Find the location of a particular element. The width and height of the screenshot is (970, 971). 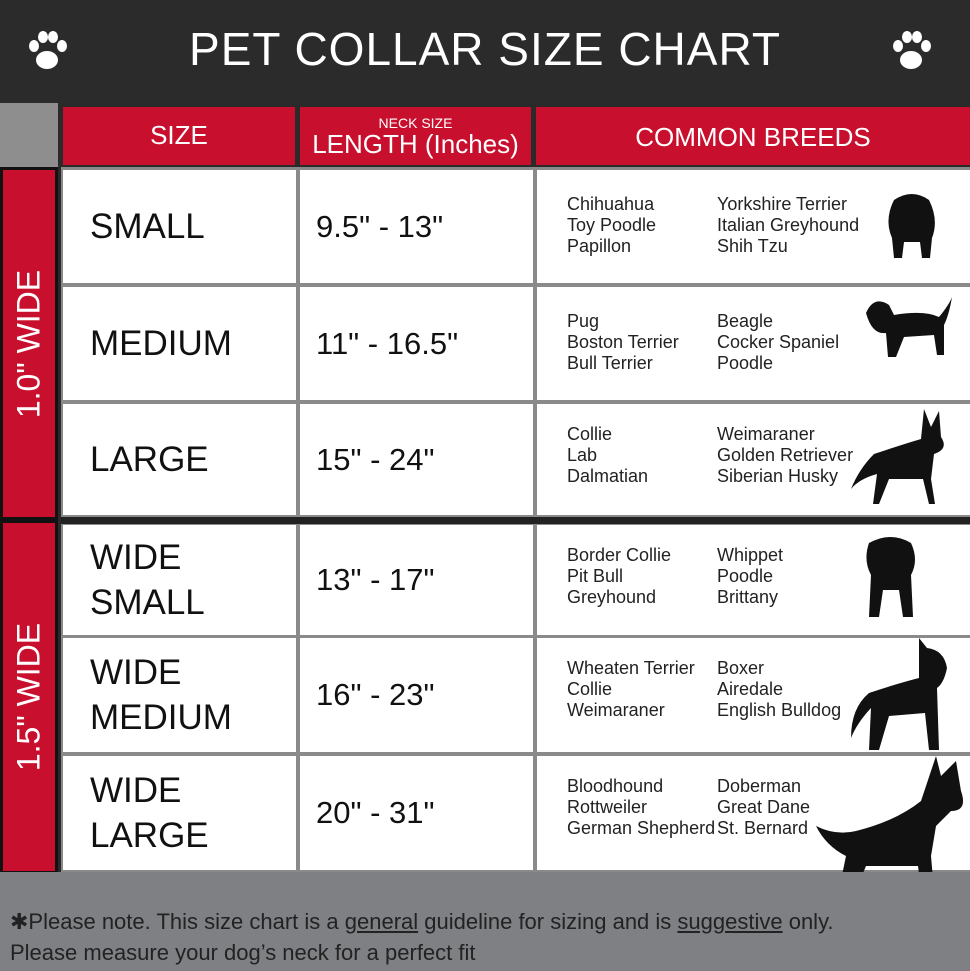

breed-name: Greyhound is located at coordinates (612, 597).